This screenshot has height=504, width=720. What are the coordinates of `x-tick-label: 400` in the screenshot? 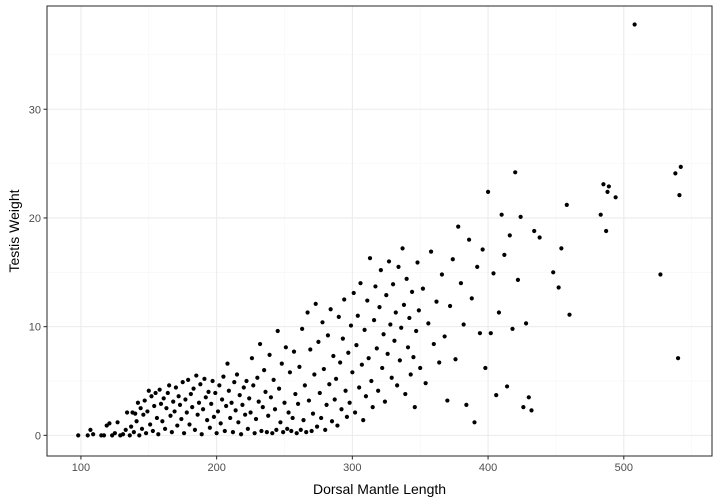 It's located at (488, 468).